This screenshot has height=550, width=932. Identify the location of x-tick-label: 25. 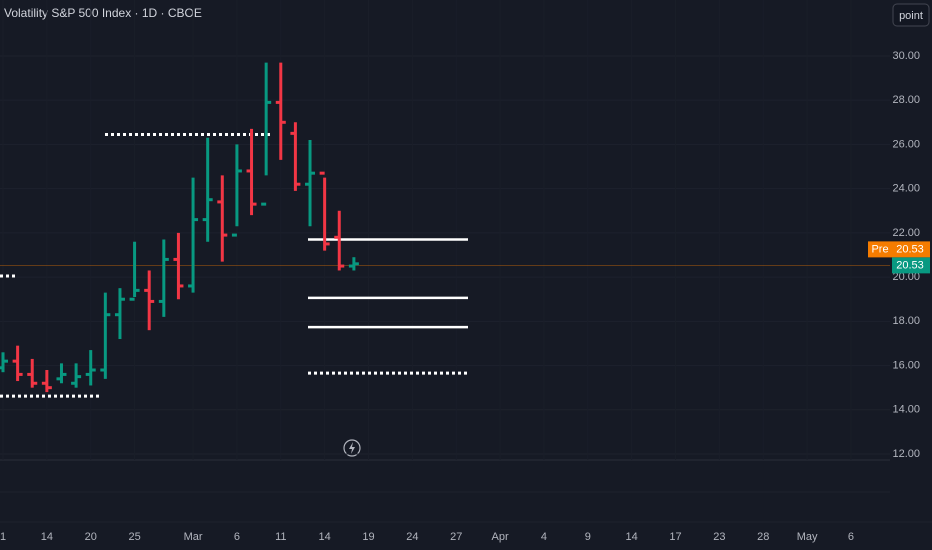
(134, 537).